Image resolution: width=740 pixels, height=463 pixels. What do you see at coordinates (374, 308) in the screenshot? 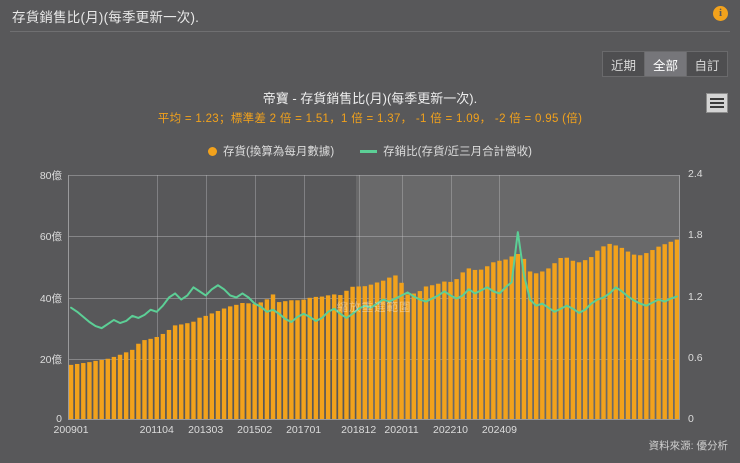
I see `plot-watermark: 縮放重選範圍` at bounding box center [374, 308].